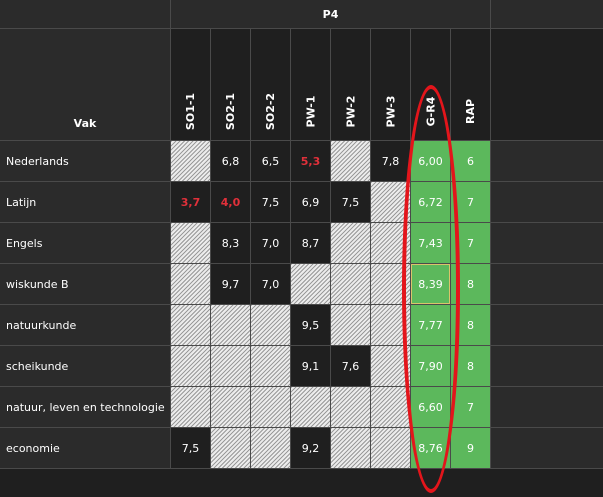  Describe the element at coordinates (311, 243) in the screenshot. I see `grade-cell: 8,7` at that location.